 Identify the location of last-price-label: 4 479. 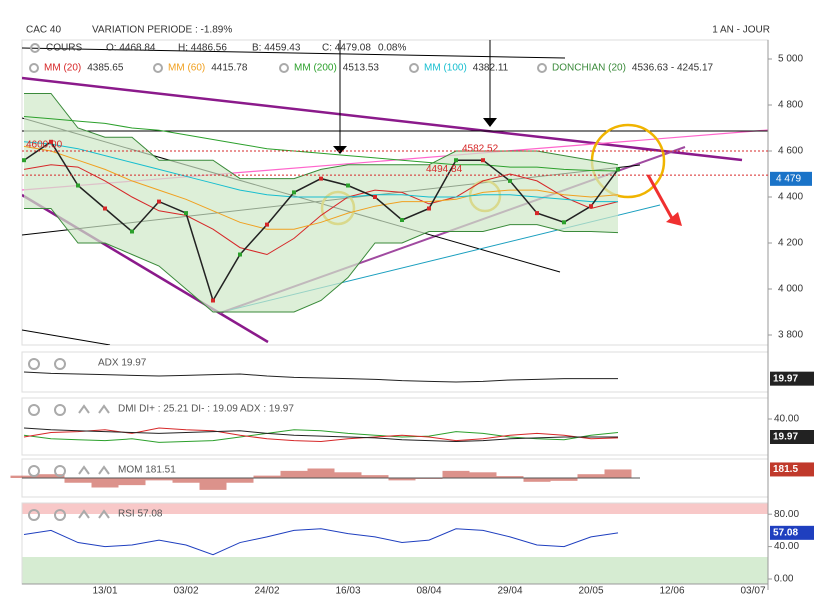
(788, 178).